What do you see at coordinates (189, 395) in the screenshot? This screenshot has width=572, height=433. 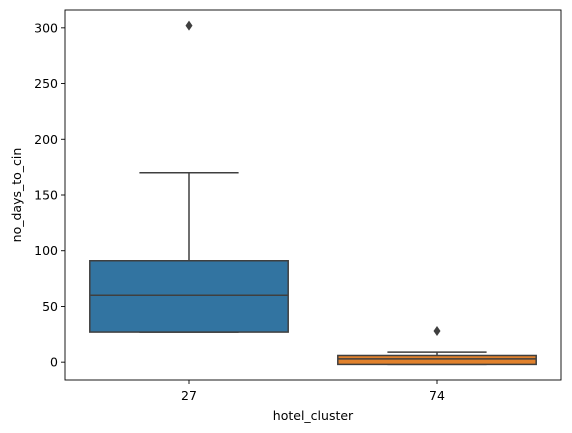 I see `x-tick-label: 27` at bounding box center [189, 395].